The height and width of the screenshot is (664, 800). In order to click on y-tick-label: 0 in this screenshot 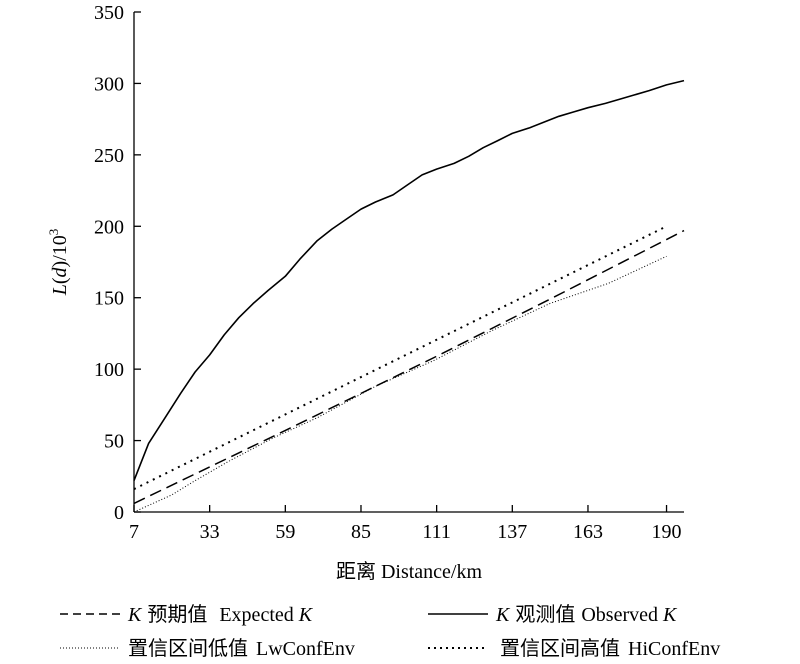, I will do `click(119, 513)`.